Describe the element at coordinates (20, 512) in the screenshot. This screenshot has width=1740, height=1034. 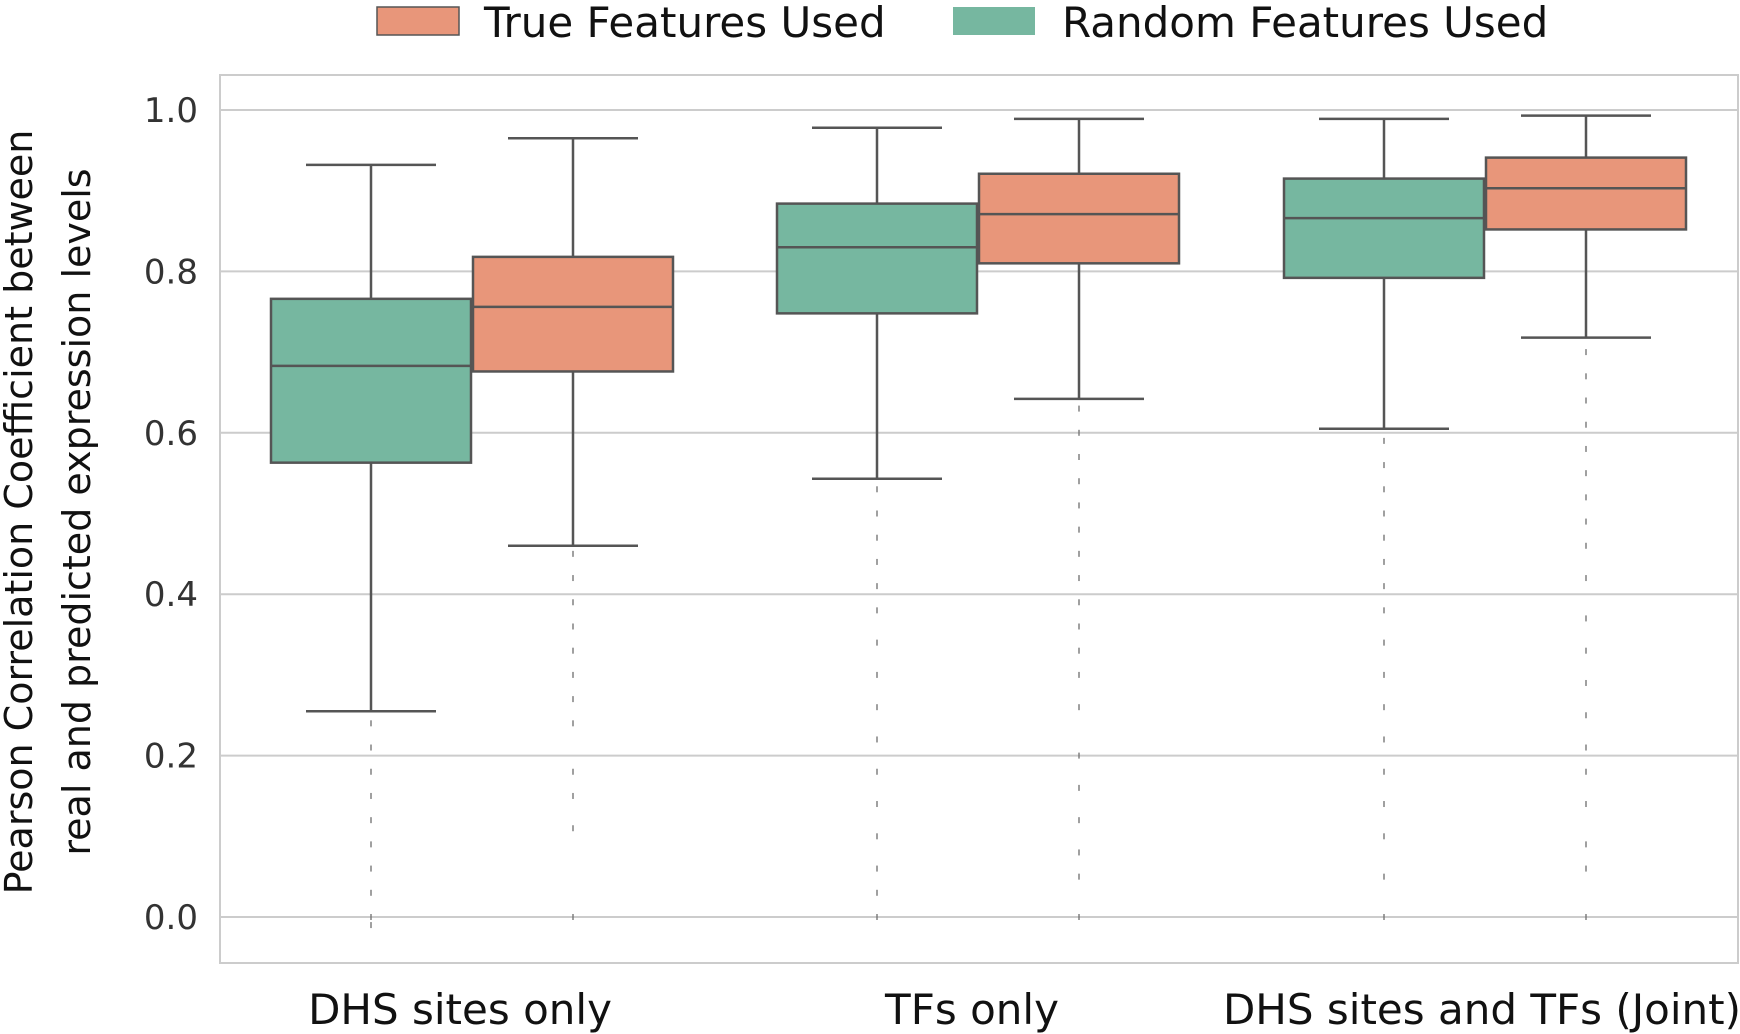
I see `y-axis-label-line-1: Pearson Correlation Coefficient between` at that location.